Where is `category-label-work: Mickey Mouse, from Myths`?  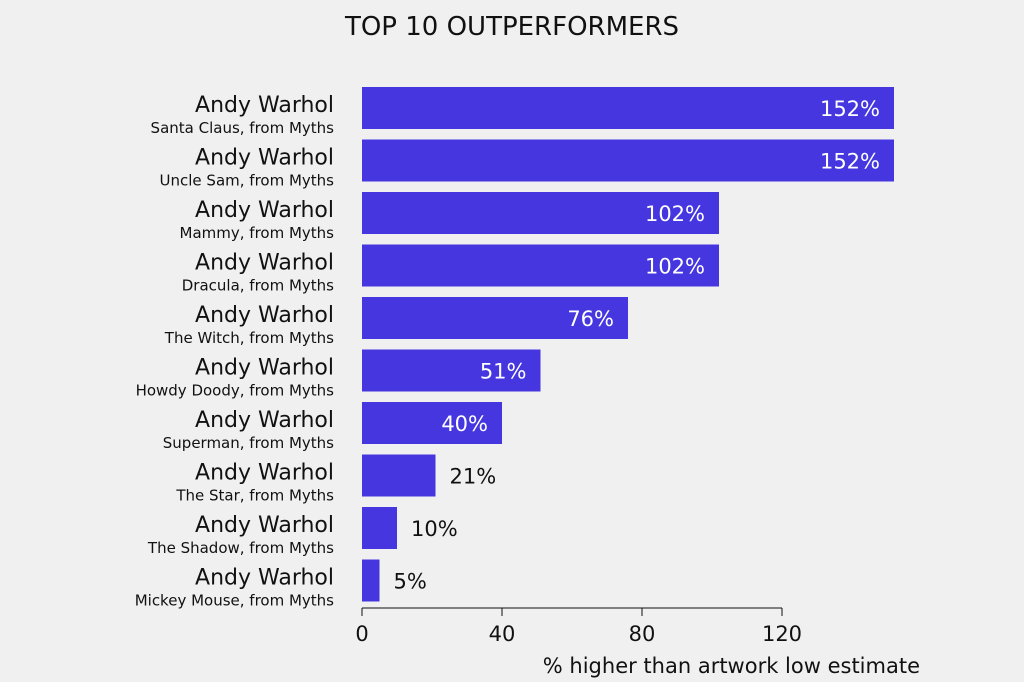
category-label-work: Mickey Mouse, from Myths is located at coordinates (234, 601).